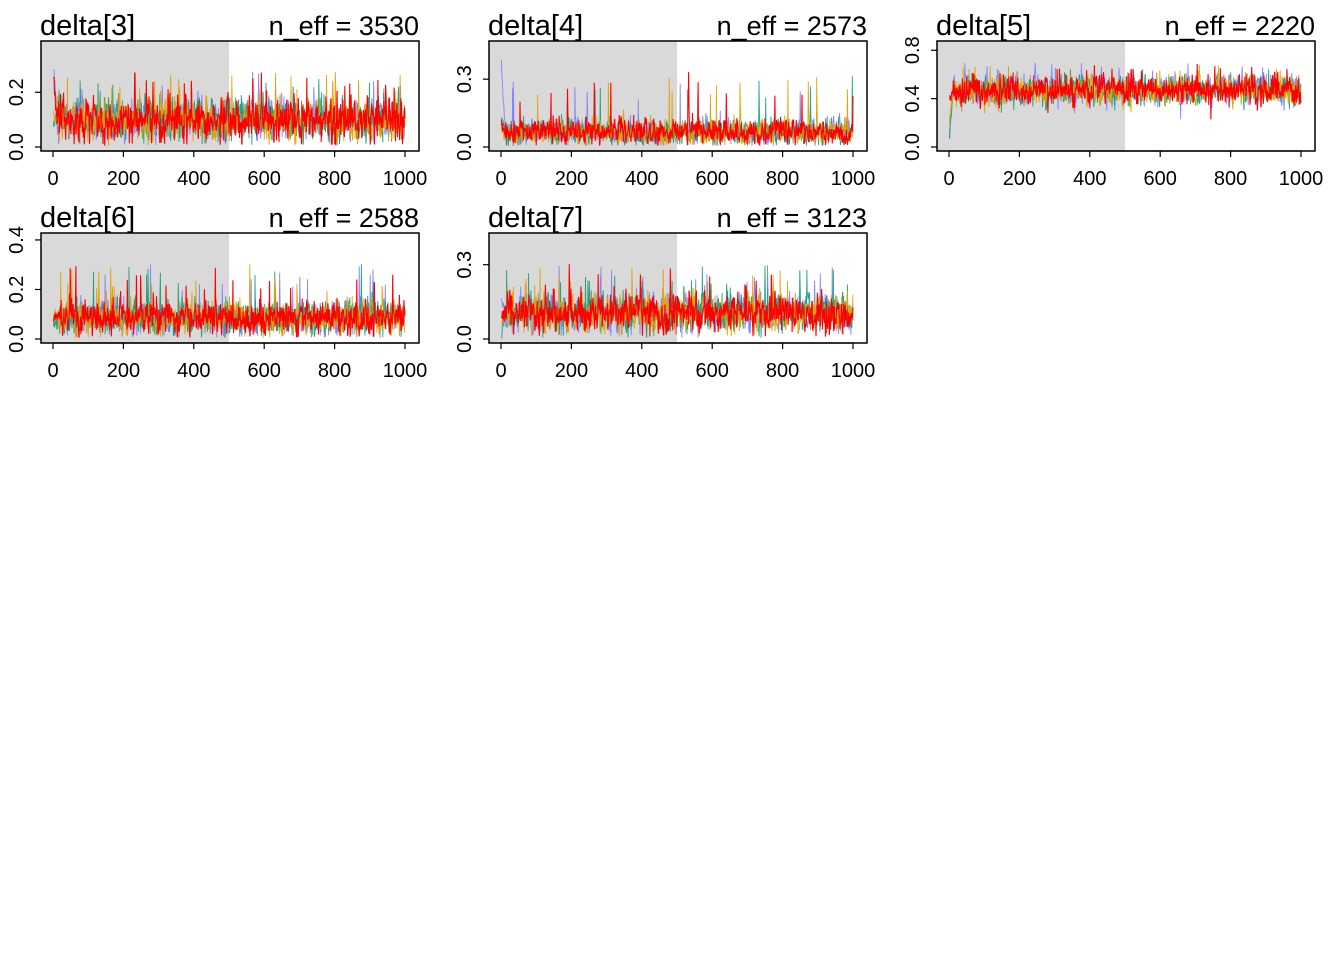 This screenshot has width=1344, height=960. I want to click on n-eff-label: n_eff = 2220, so click(1240, 26).